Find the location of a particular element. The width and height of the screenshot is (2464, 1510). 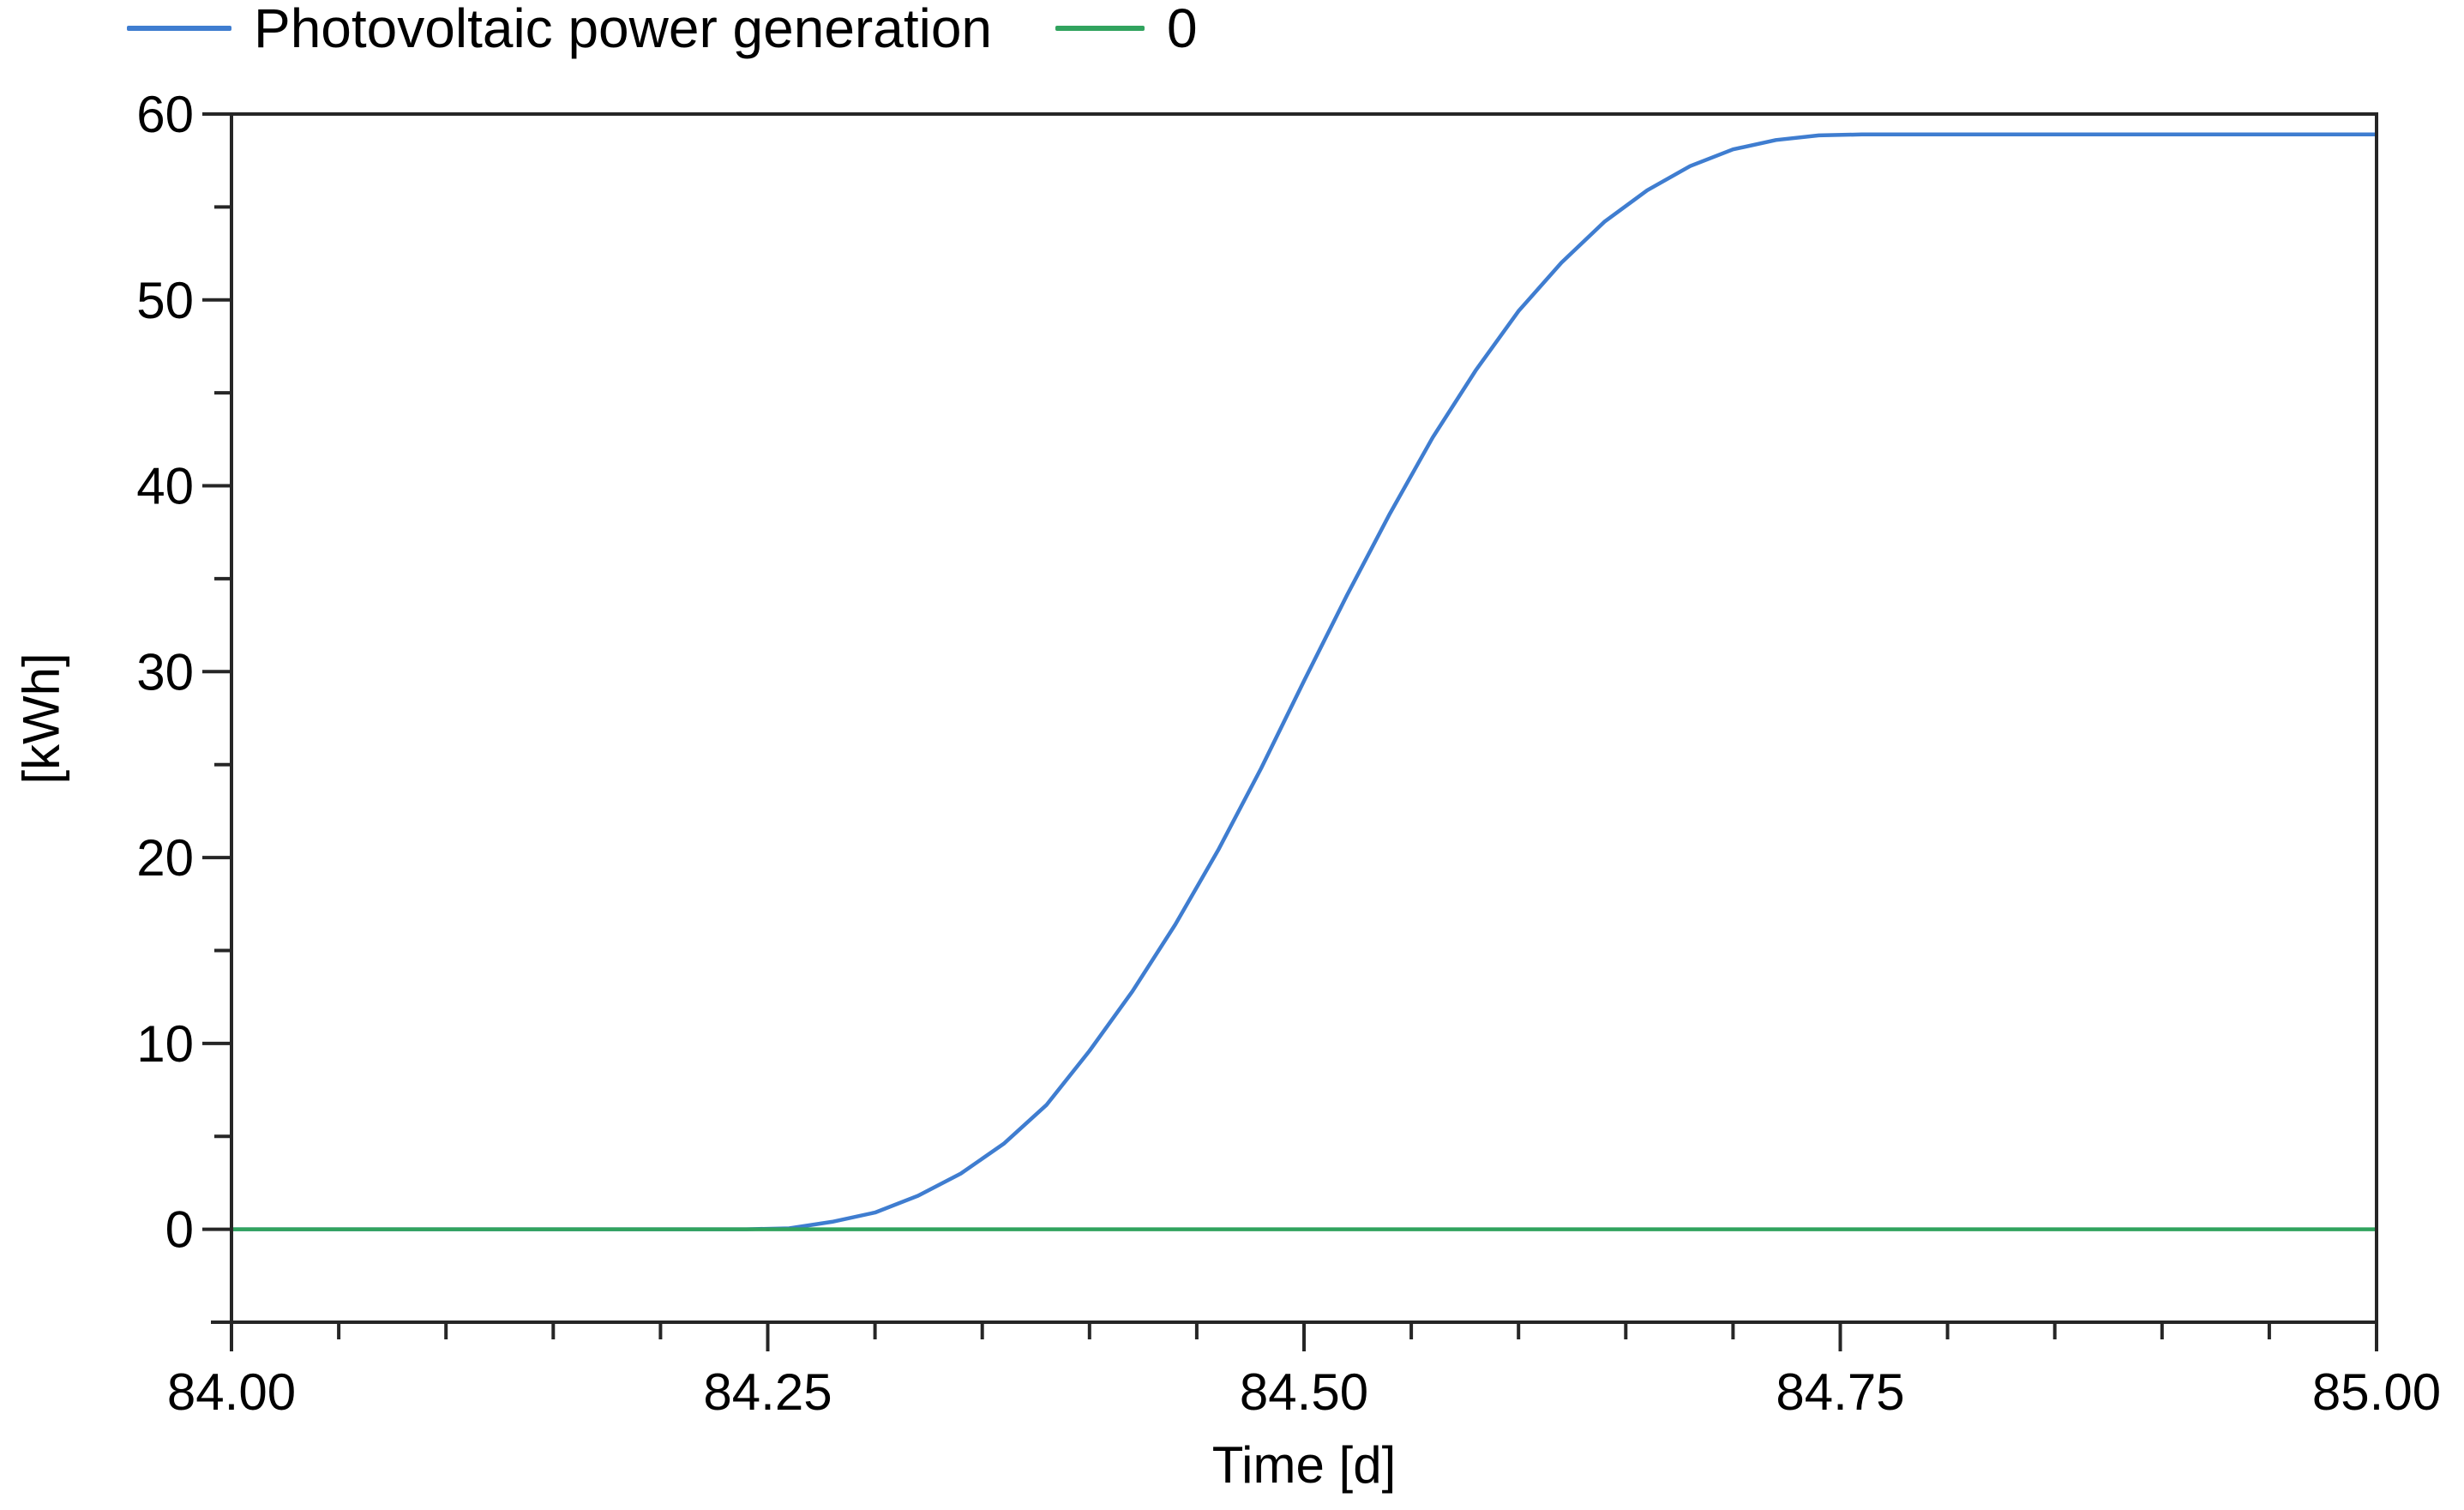

legend-label-zero: 0 is located at coordinates (1182, 29).